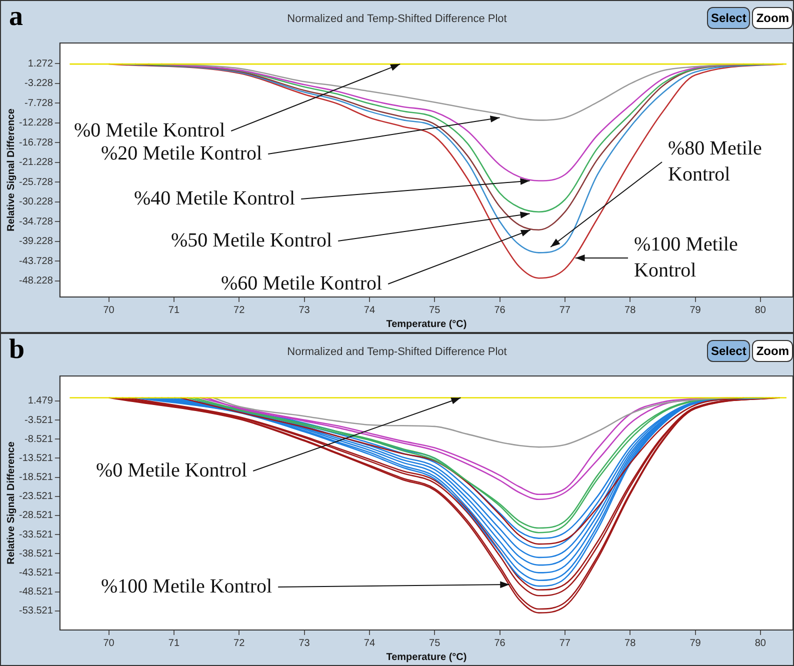  What do you see at coordinates (302, 283) in the screenshot?
I see `annotation: %60 Metile Kontrol` at bounding box center [302, 283].